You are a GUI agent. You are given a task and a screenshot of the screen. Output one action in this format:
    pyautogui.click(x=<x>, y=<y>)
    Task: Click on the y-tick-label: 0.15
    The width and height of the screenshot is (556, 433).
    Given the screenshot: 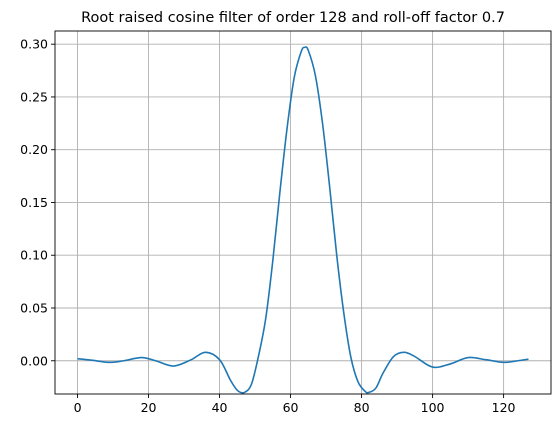 What is the action you would take?
    pyautogui.click(x=34, y=202)
    